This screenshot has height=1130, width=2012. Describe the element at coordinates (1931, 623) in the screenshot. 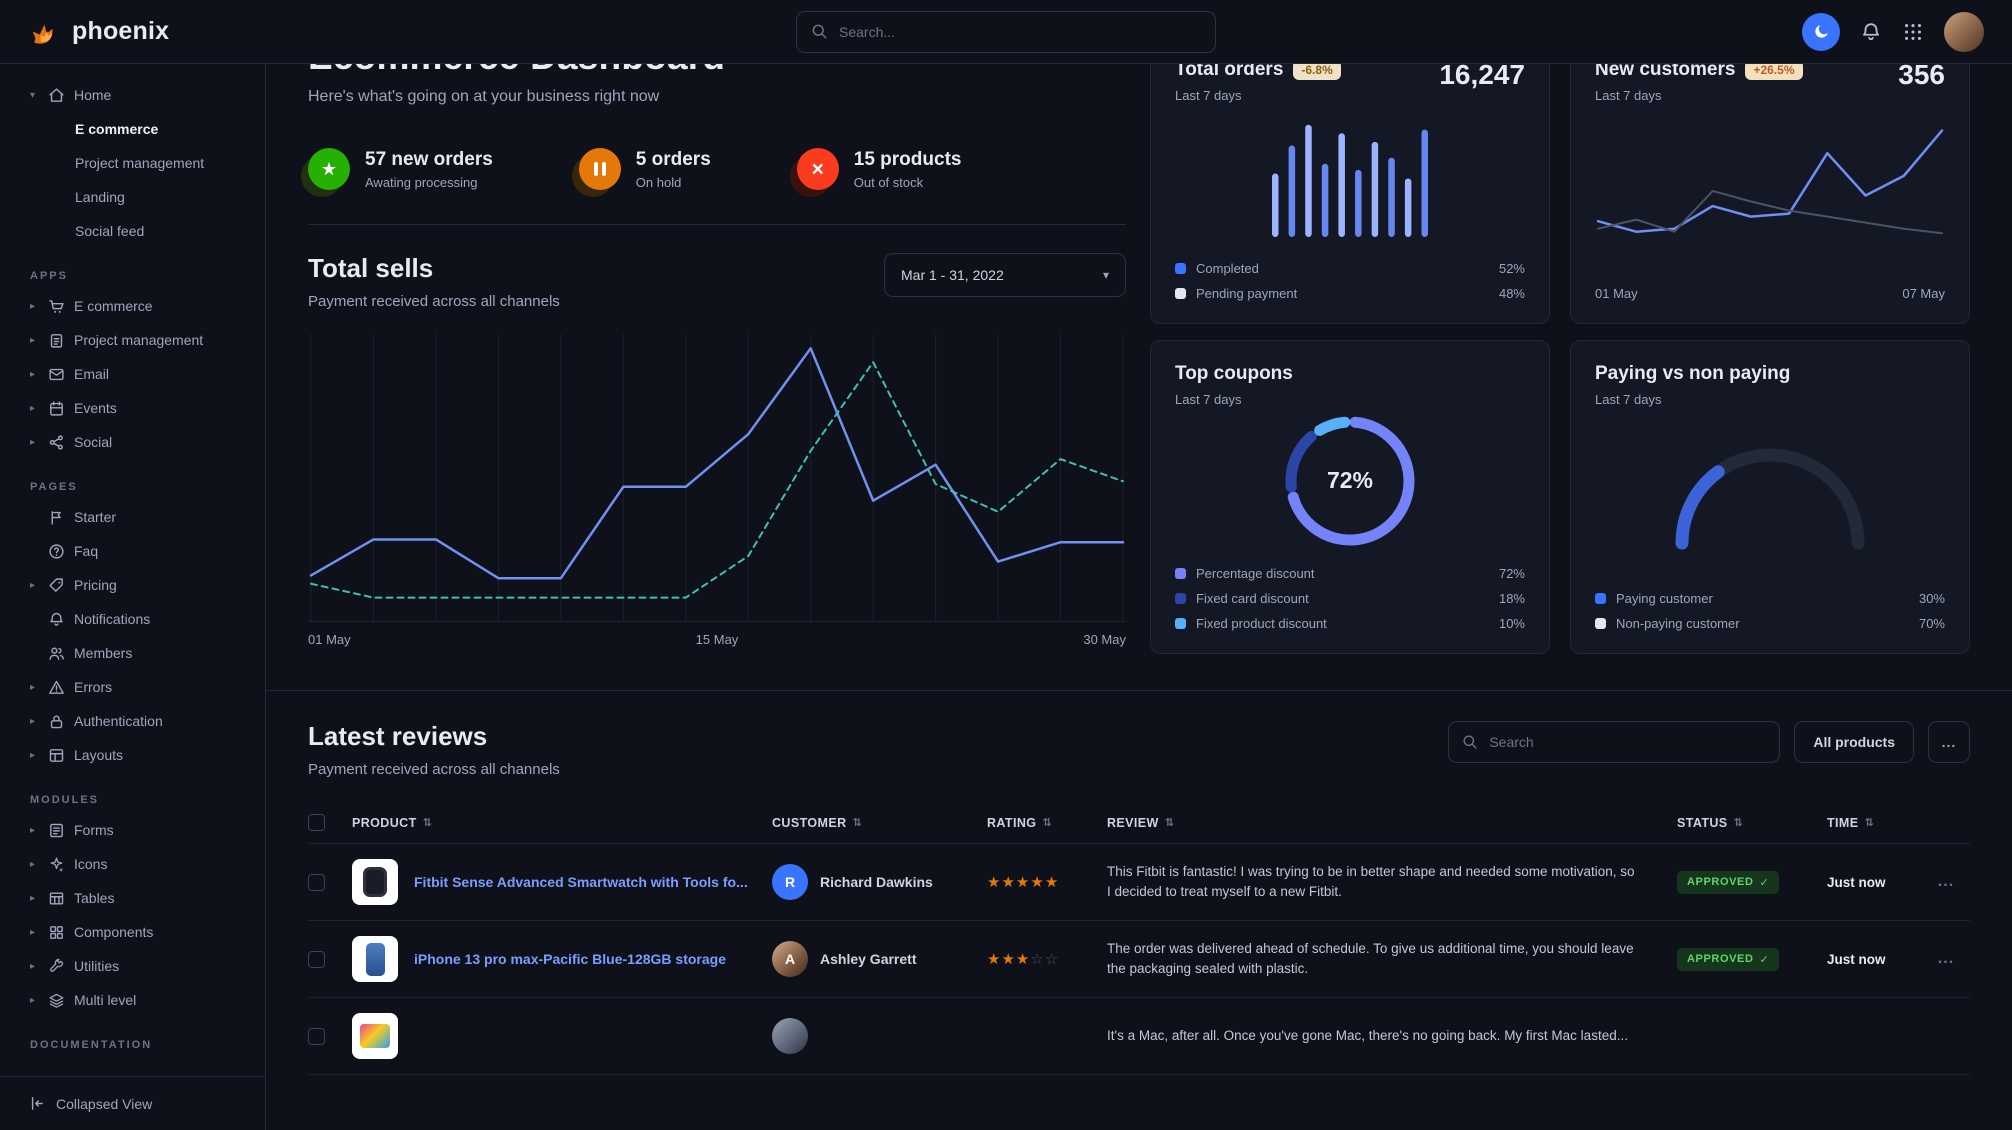

I see `legend-value: 70%` at that location.